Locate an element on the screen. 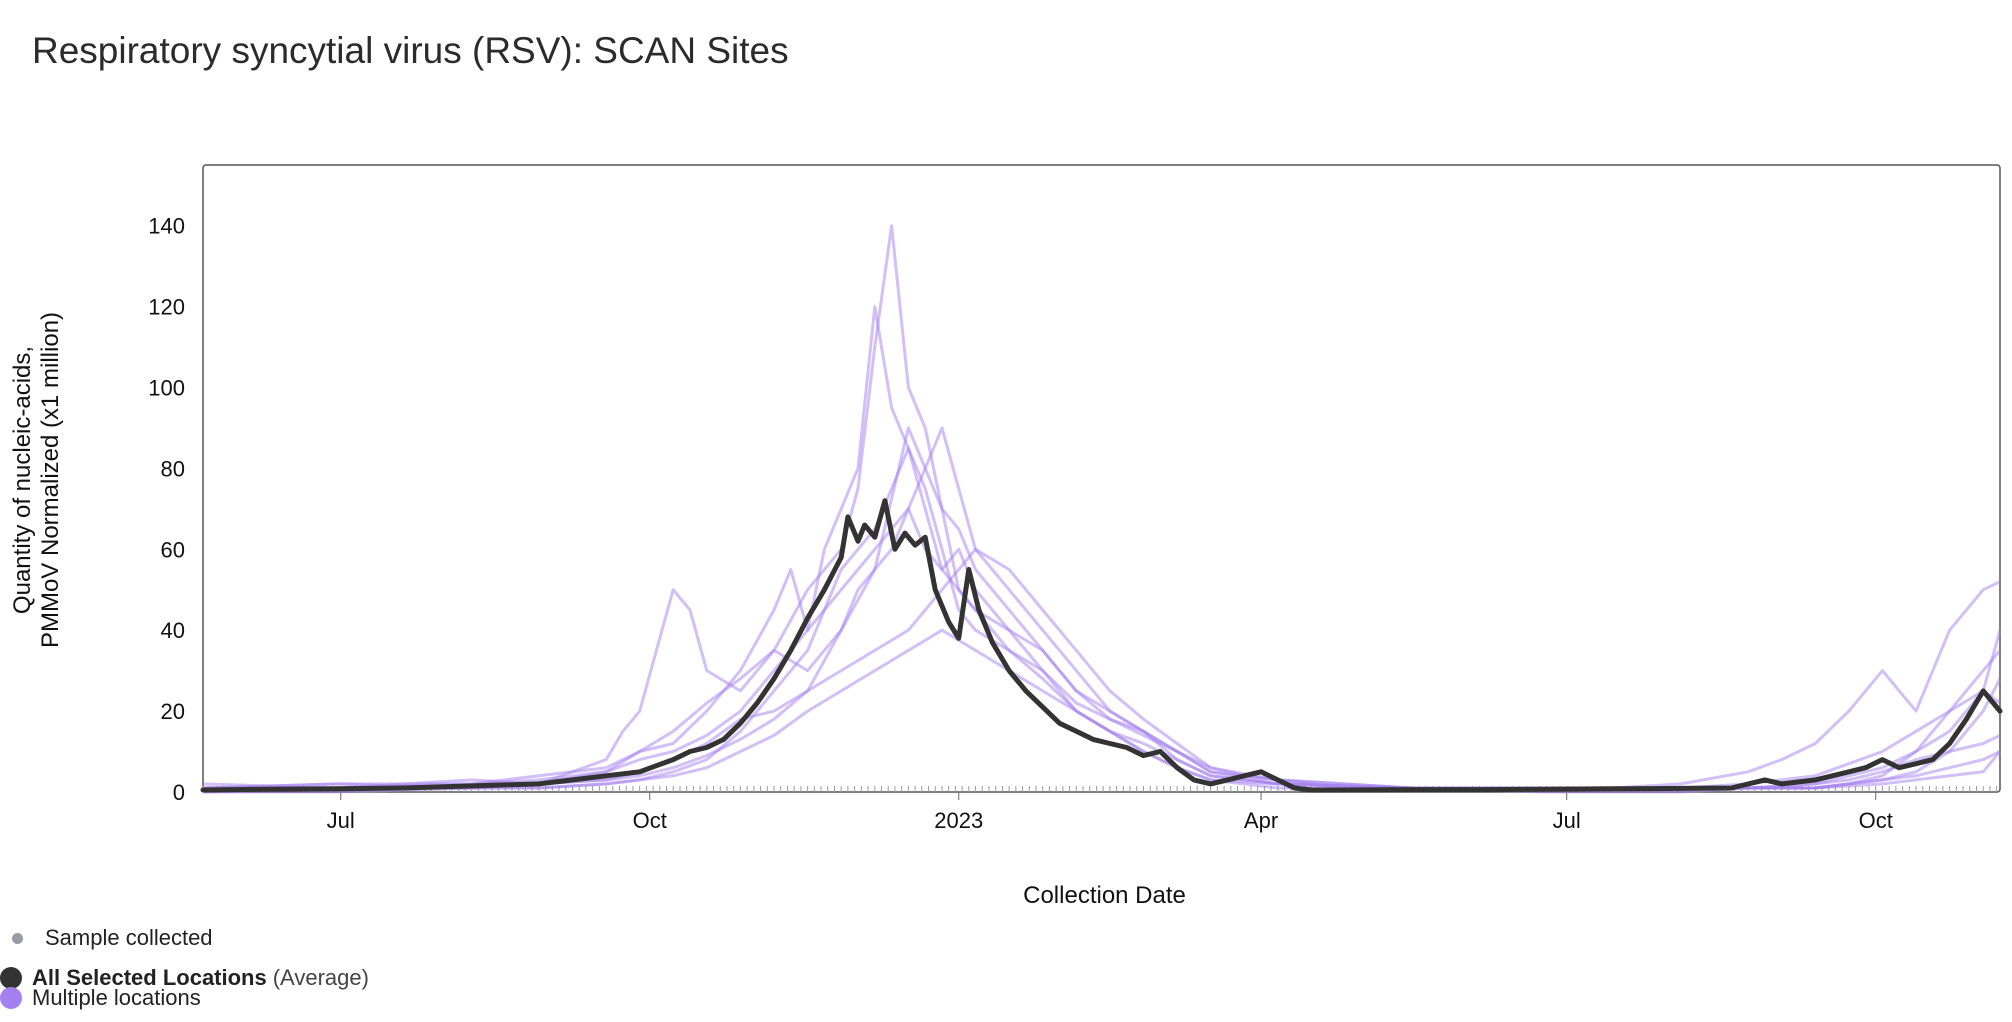  legend-sample-label: Sample collected is located at coordinates (129, 937).